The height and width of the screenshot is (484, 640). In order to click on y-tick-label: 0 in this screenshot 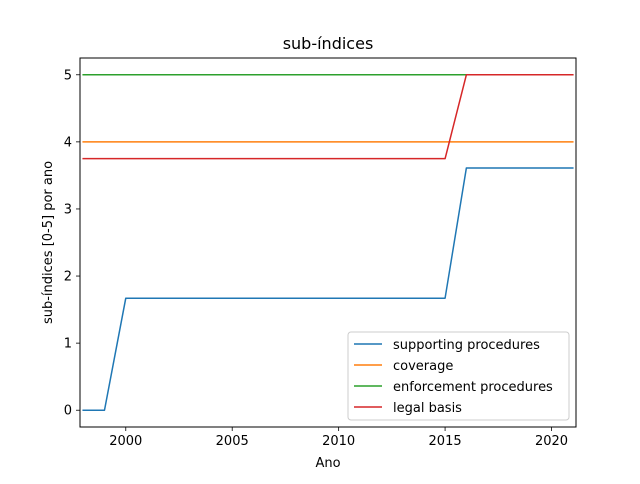, I will do `click(68, 411)`.